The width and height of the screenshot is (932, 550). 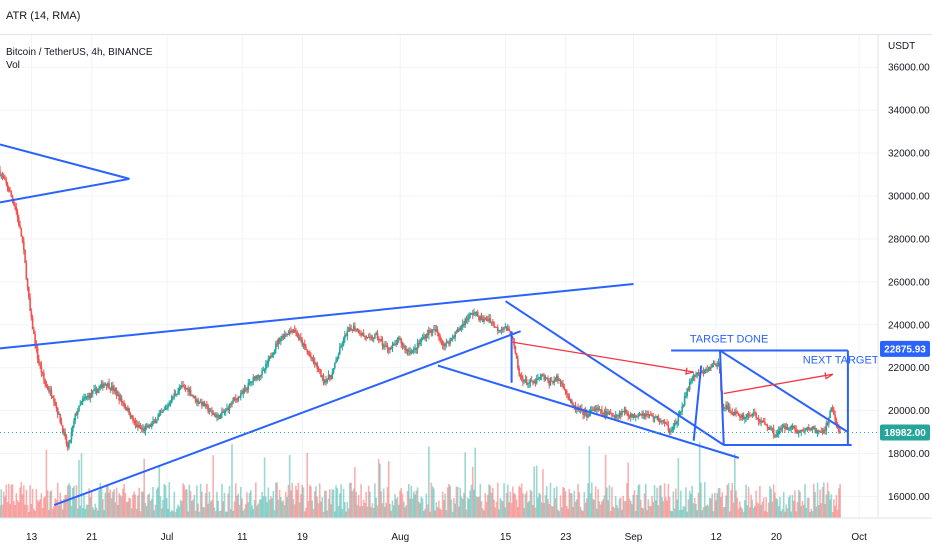 I want to click on atr-indicator-label: ATR (14, RMA), so click(x=43, y=16).